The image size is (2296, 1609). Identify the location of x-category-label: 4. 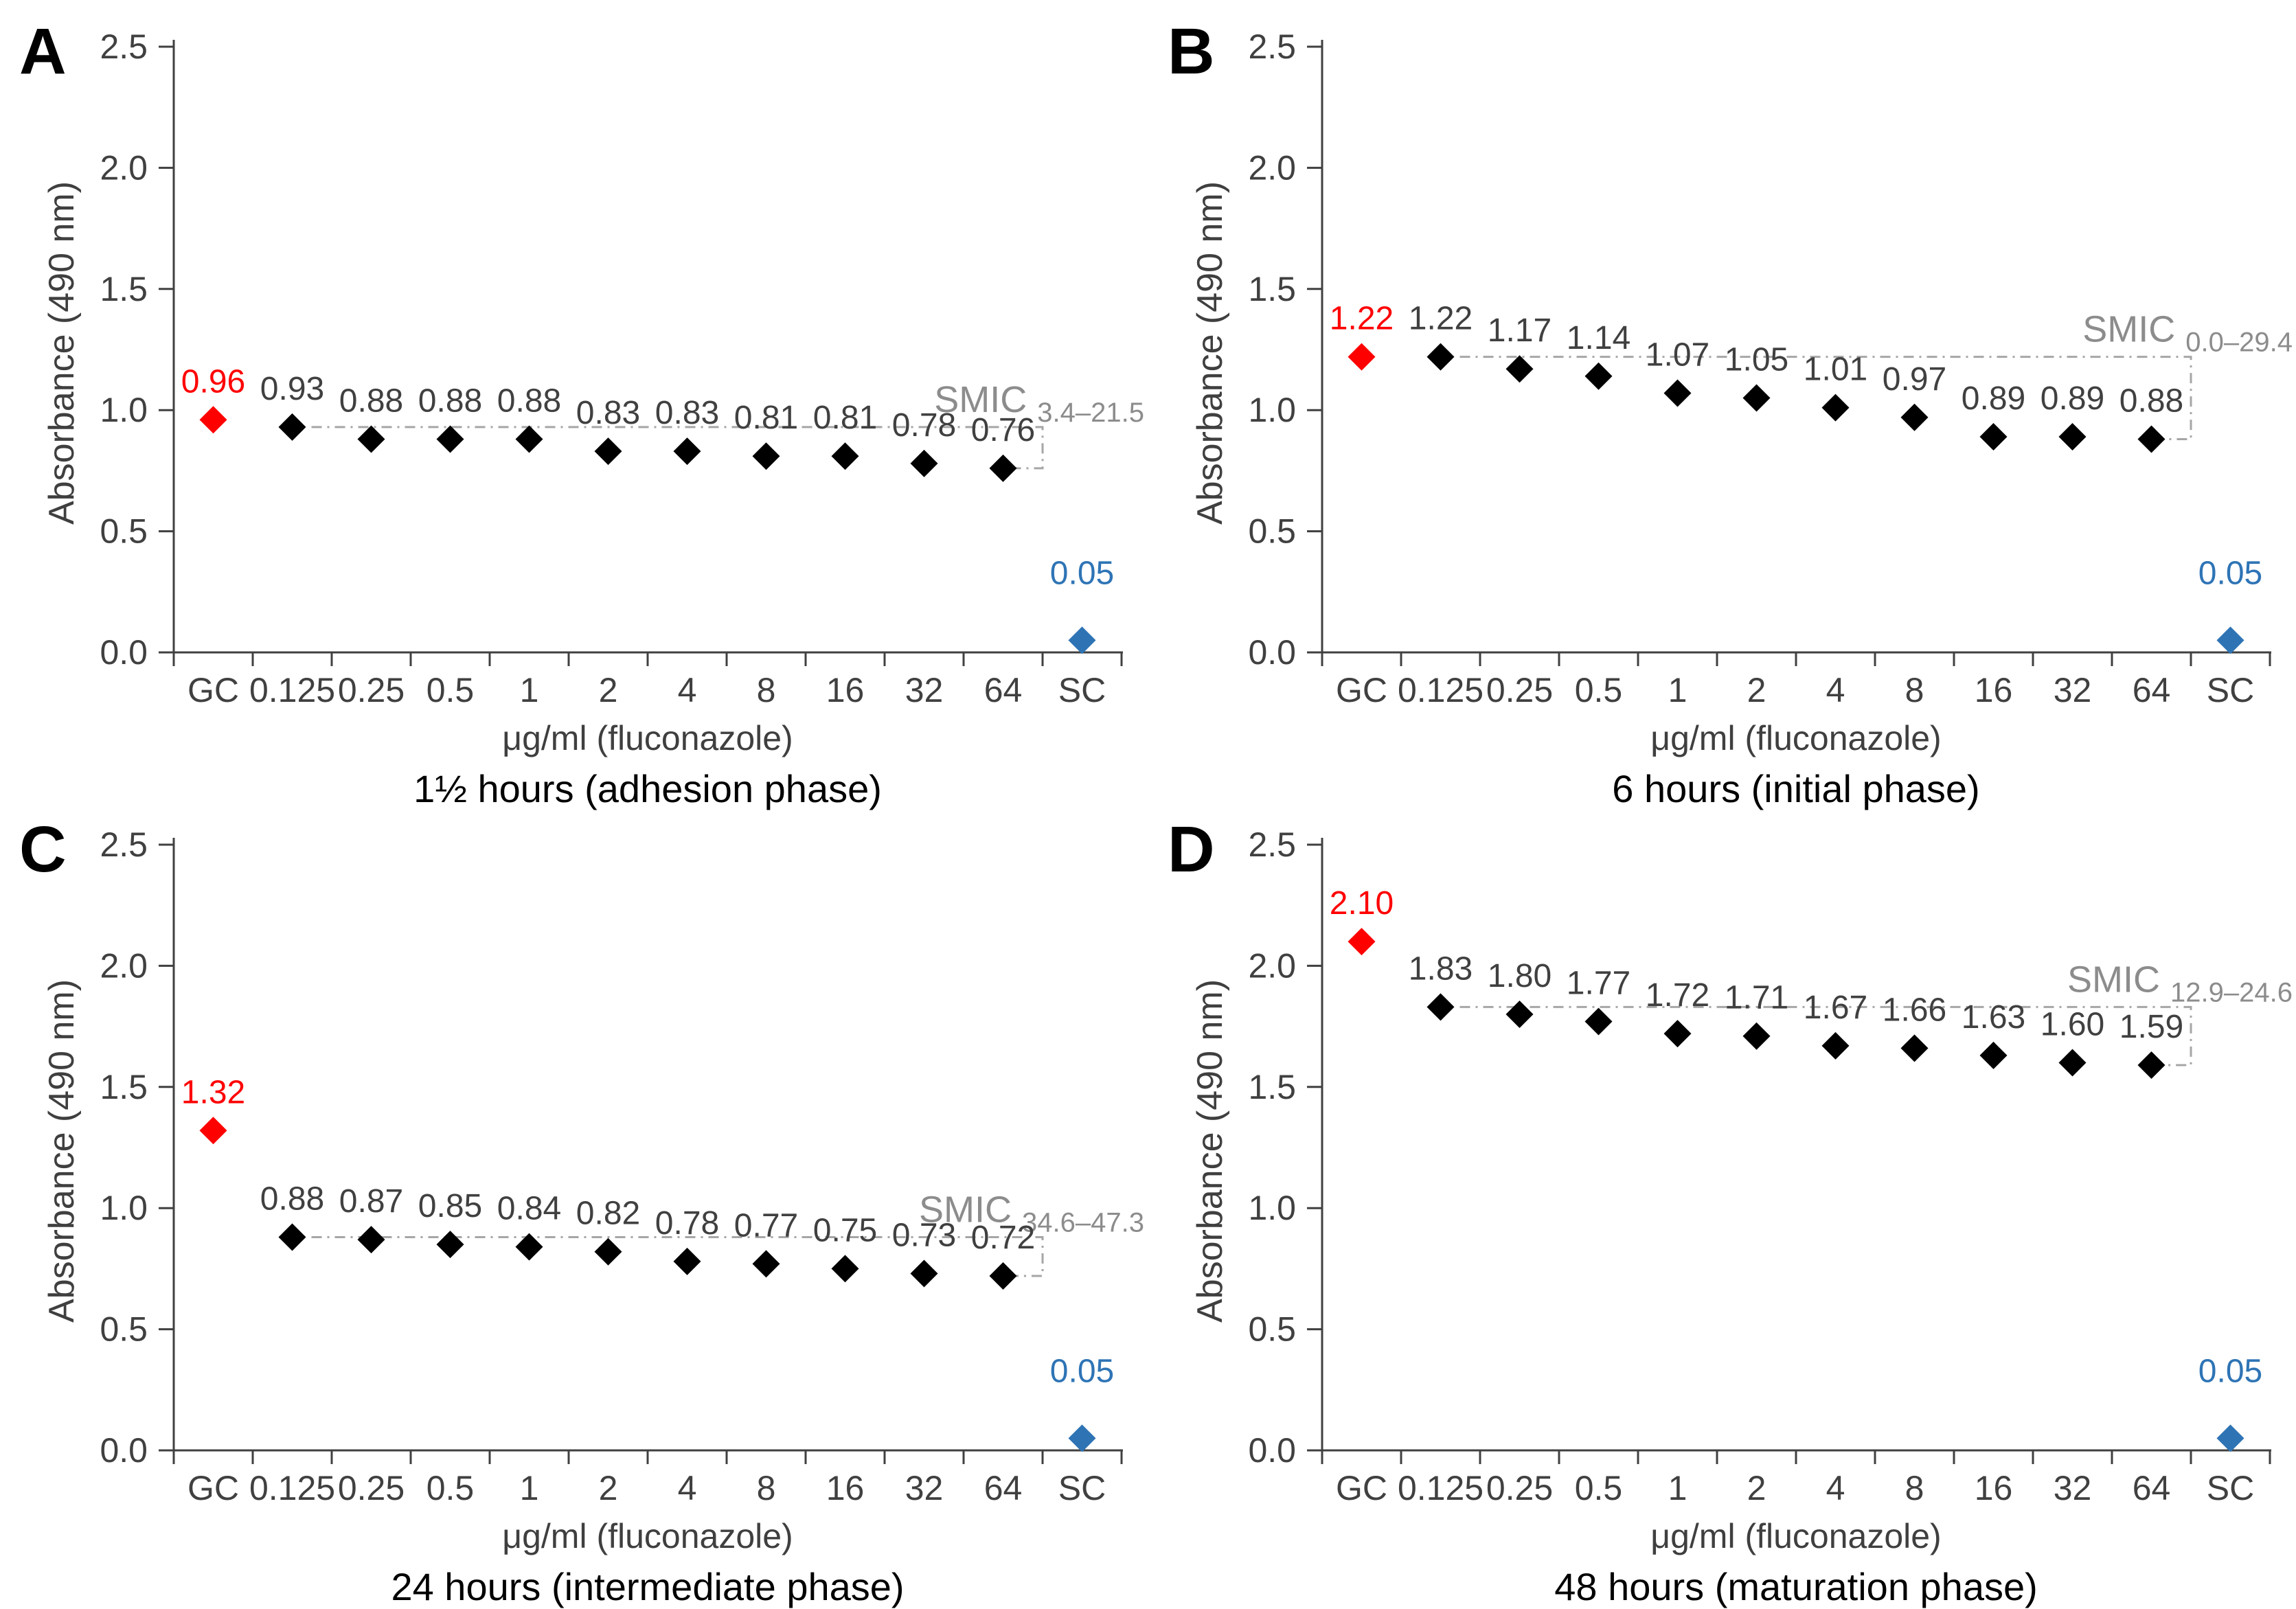
(1835, 690).